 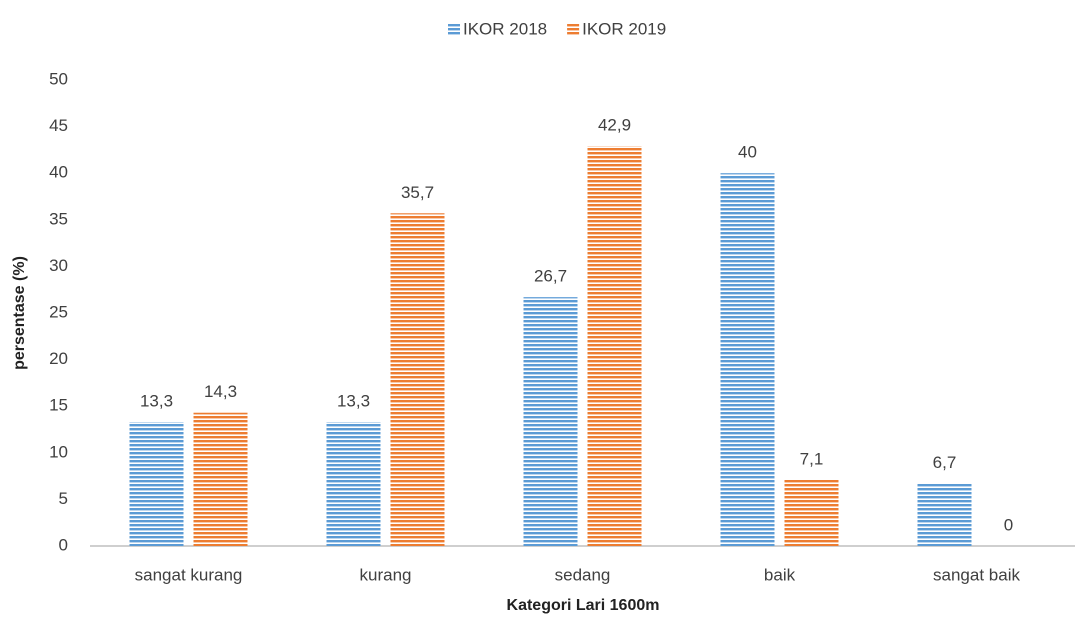 What do you see at coordinates (220, 391) in the screenshot?
I see `value-label: 14,3` at bounding box center [220, 391].